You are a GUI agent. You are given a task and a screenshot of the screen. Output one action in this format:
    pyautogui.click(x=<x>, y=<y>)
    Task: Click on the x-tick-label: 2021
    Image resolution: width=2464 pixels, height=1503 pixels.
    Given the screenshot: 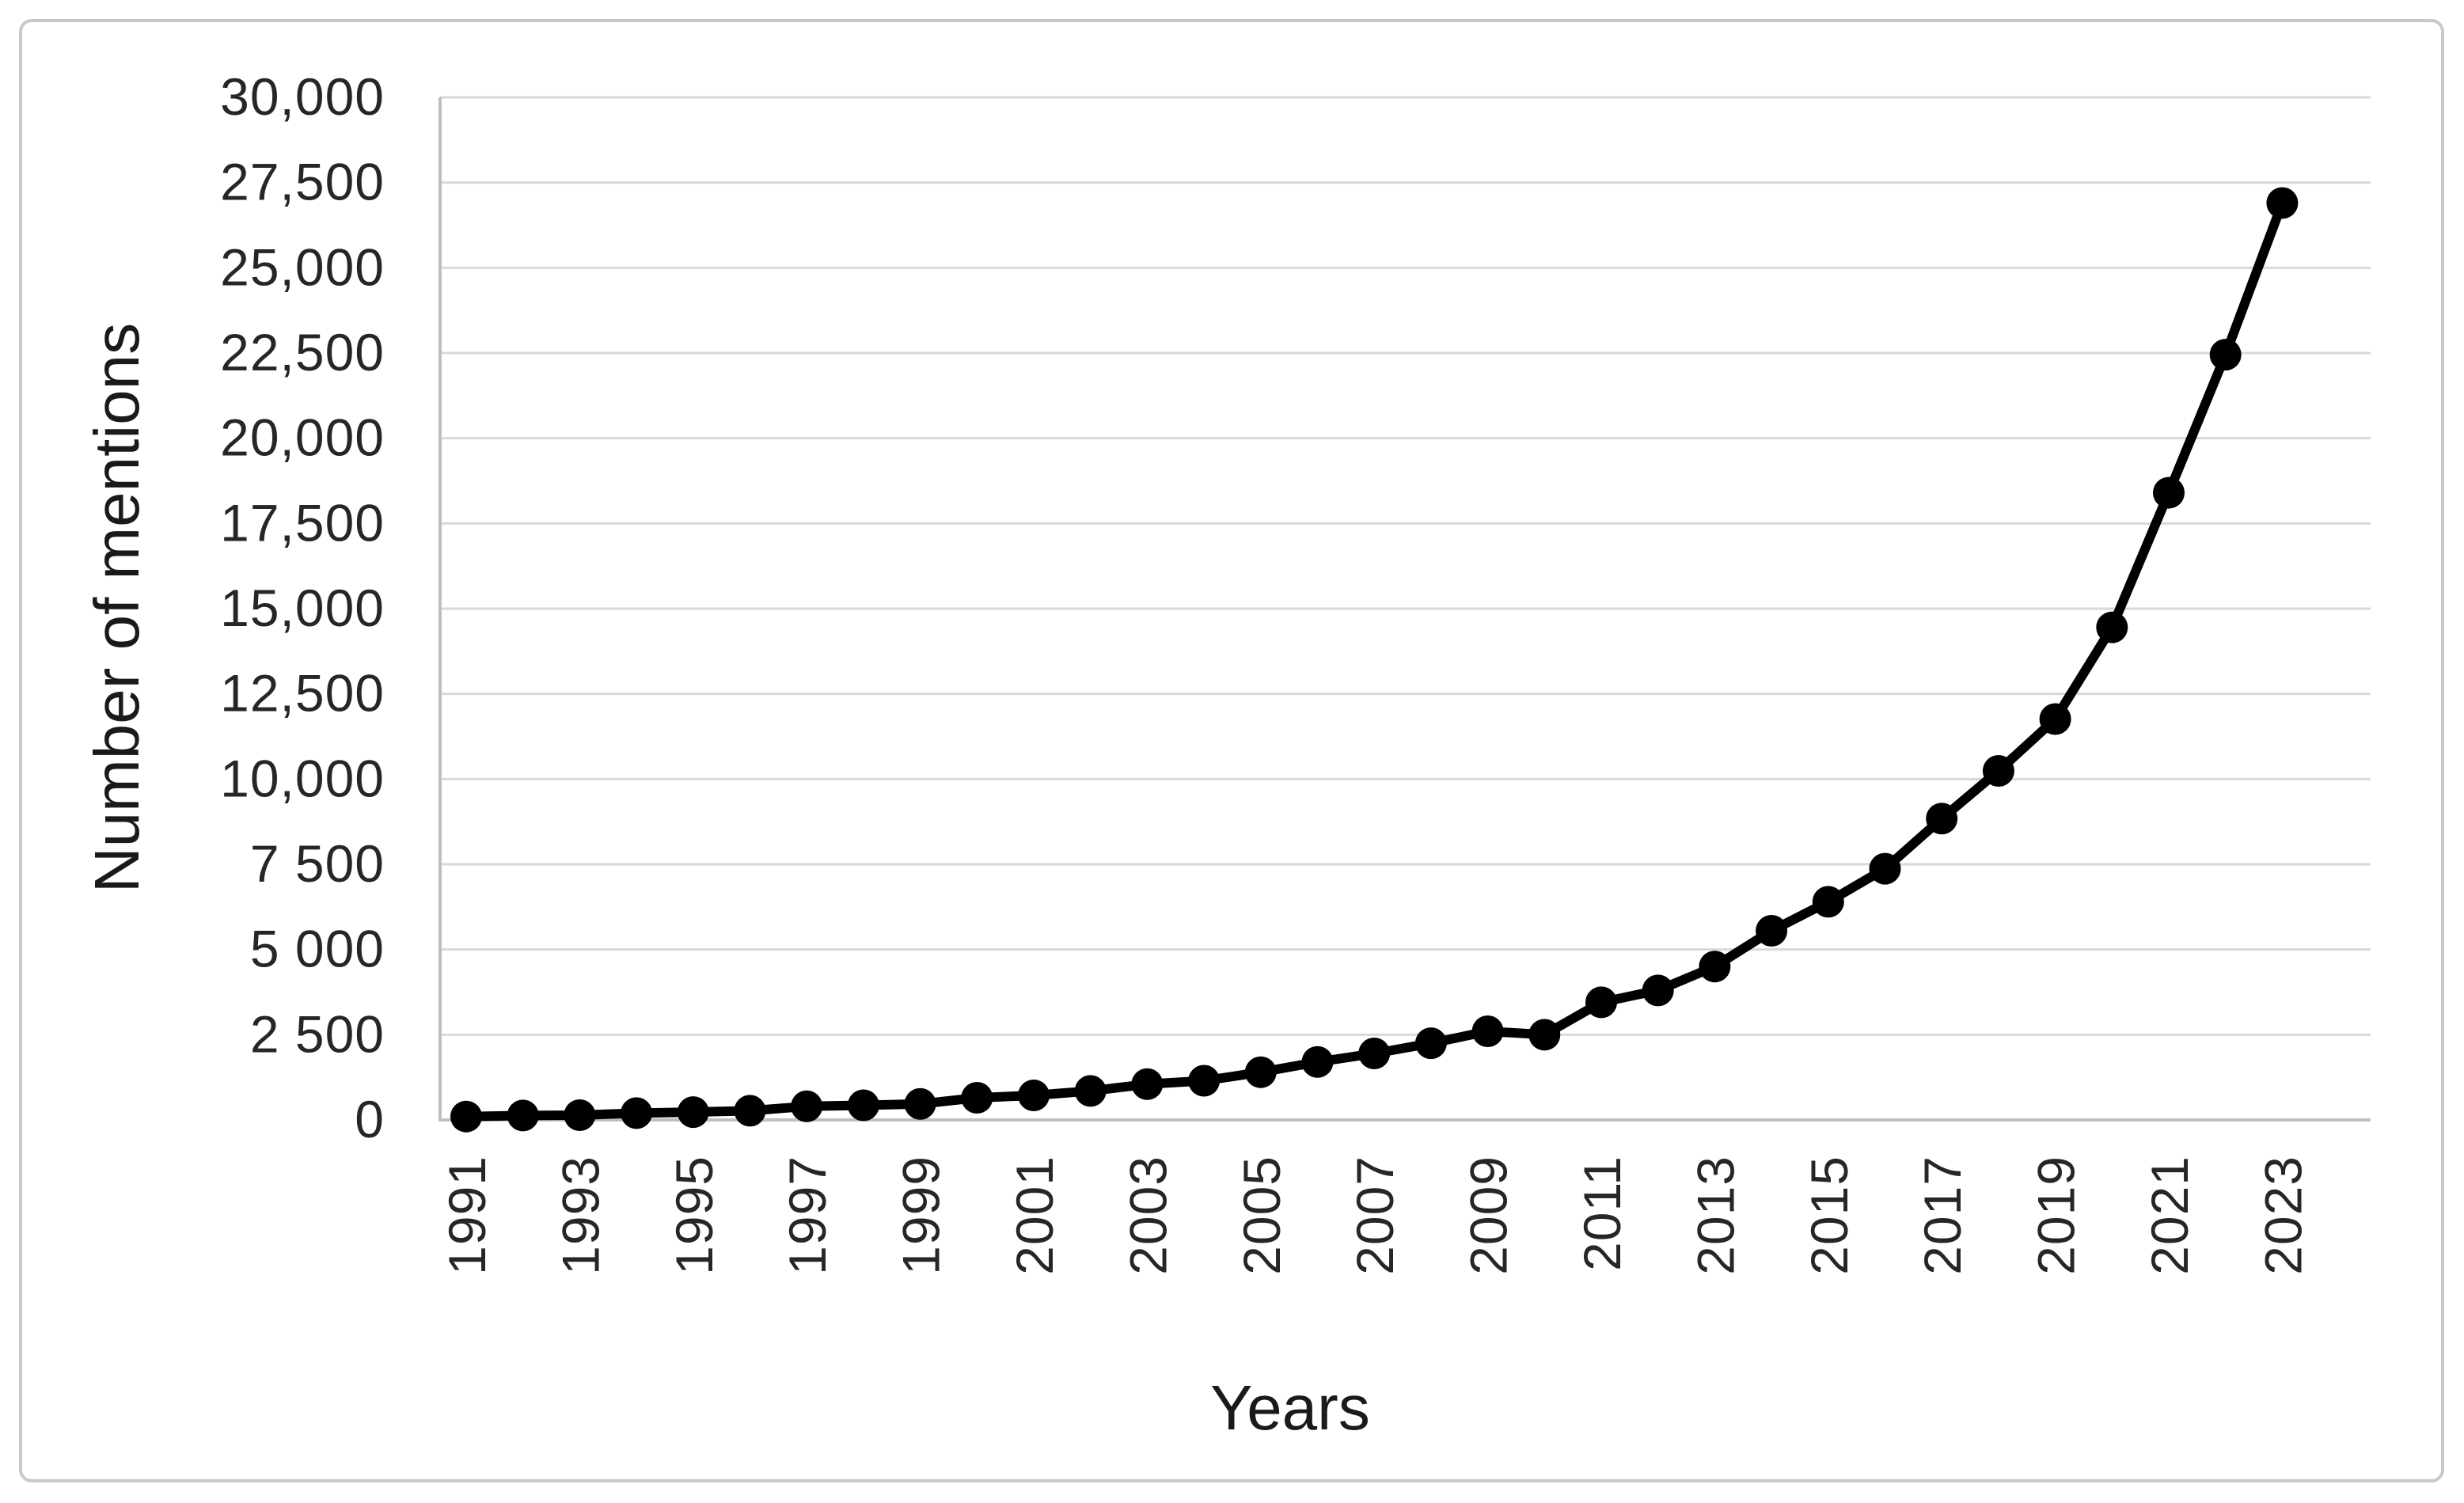 What is the action you would take?
    pyautogui.click(x=2169, y=1215)
    